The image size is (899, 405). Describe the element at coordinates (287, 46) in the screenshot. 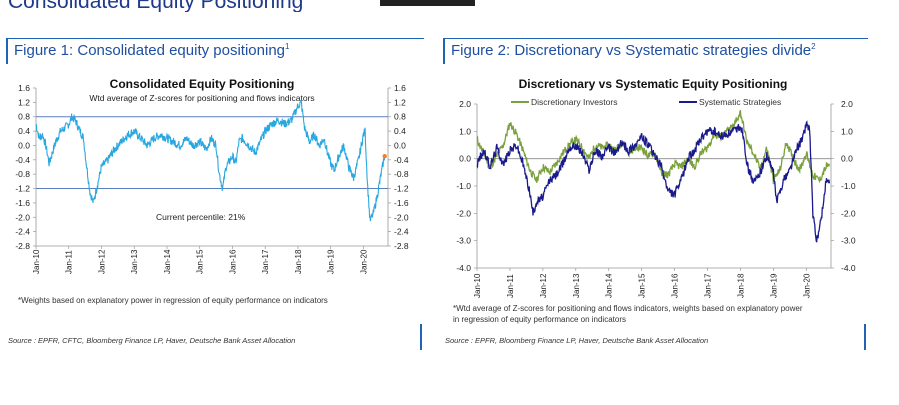

I see `figure-1-title-sup: 1` at that location.